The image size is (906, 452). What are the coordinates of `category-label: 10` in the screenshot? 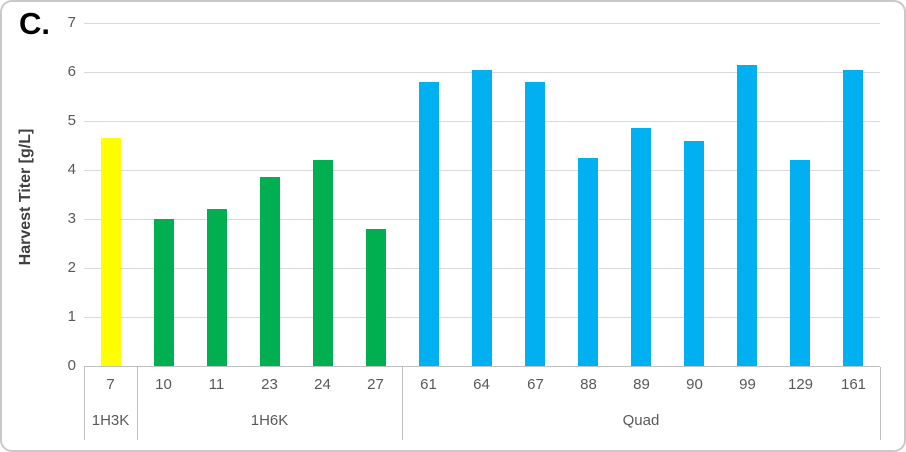 It's located at (163, 384).